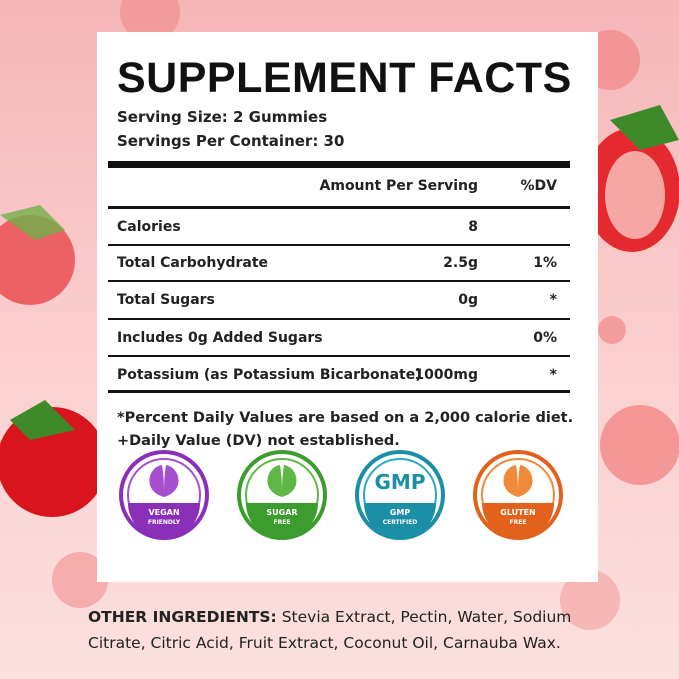 The width and height of the screenshot is (679, 679). What do you see at coordinates (538, 186) in the screenshot?
I see `dv-header: %DV` at bounding box center [538, 186].